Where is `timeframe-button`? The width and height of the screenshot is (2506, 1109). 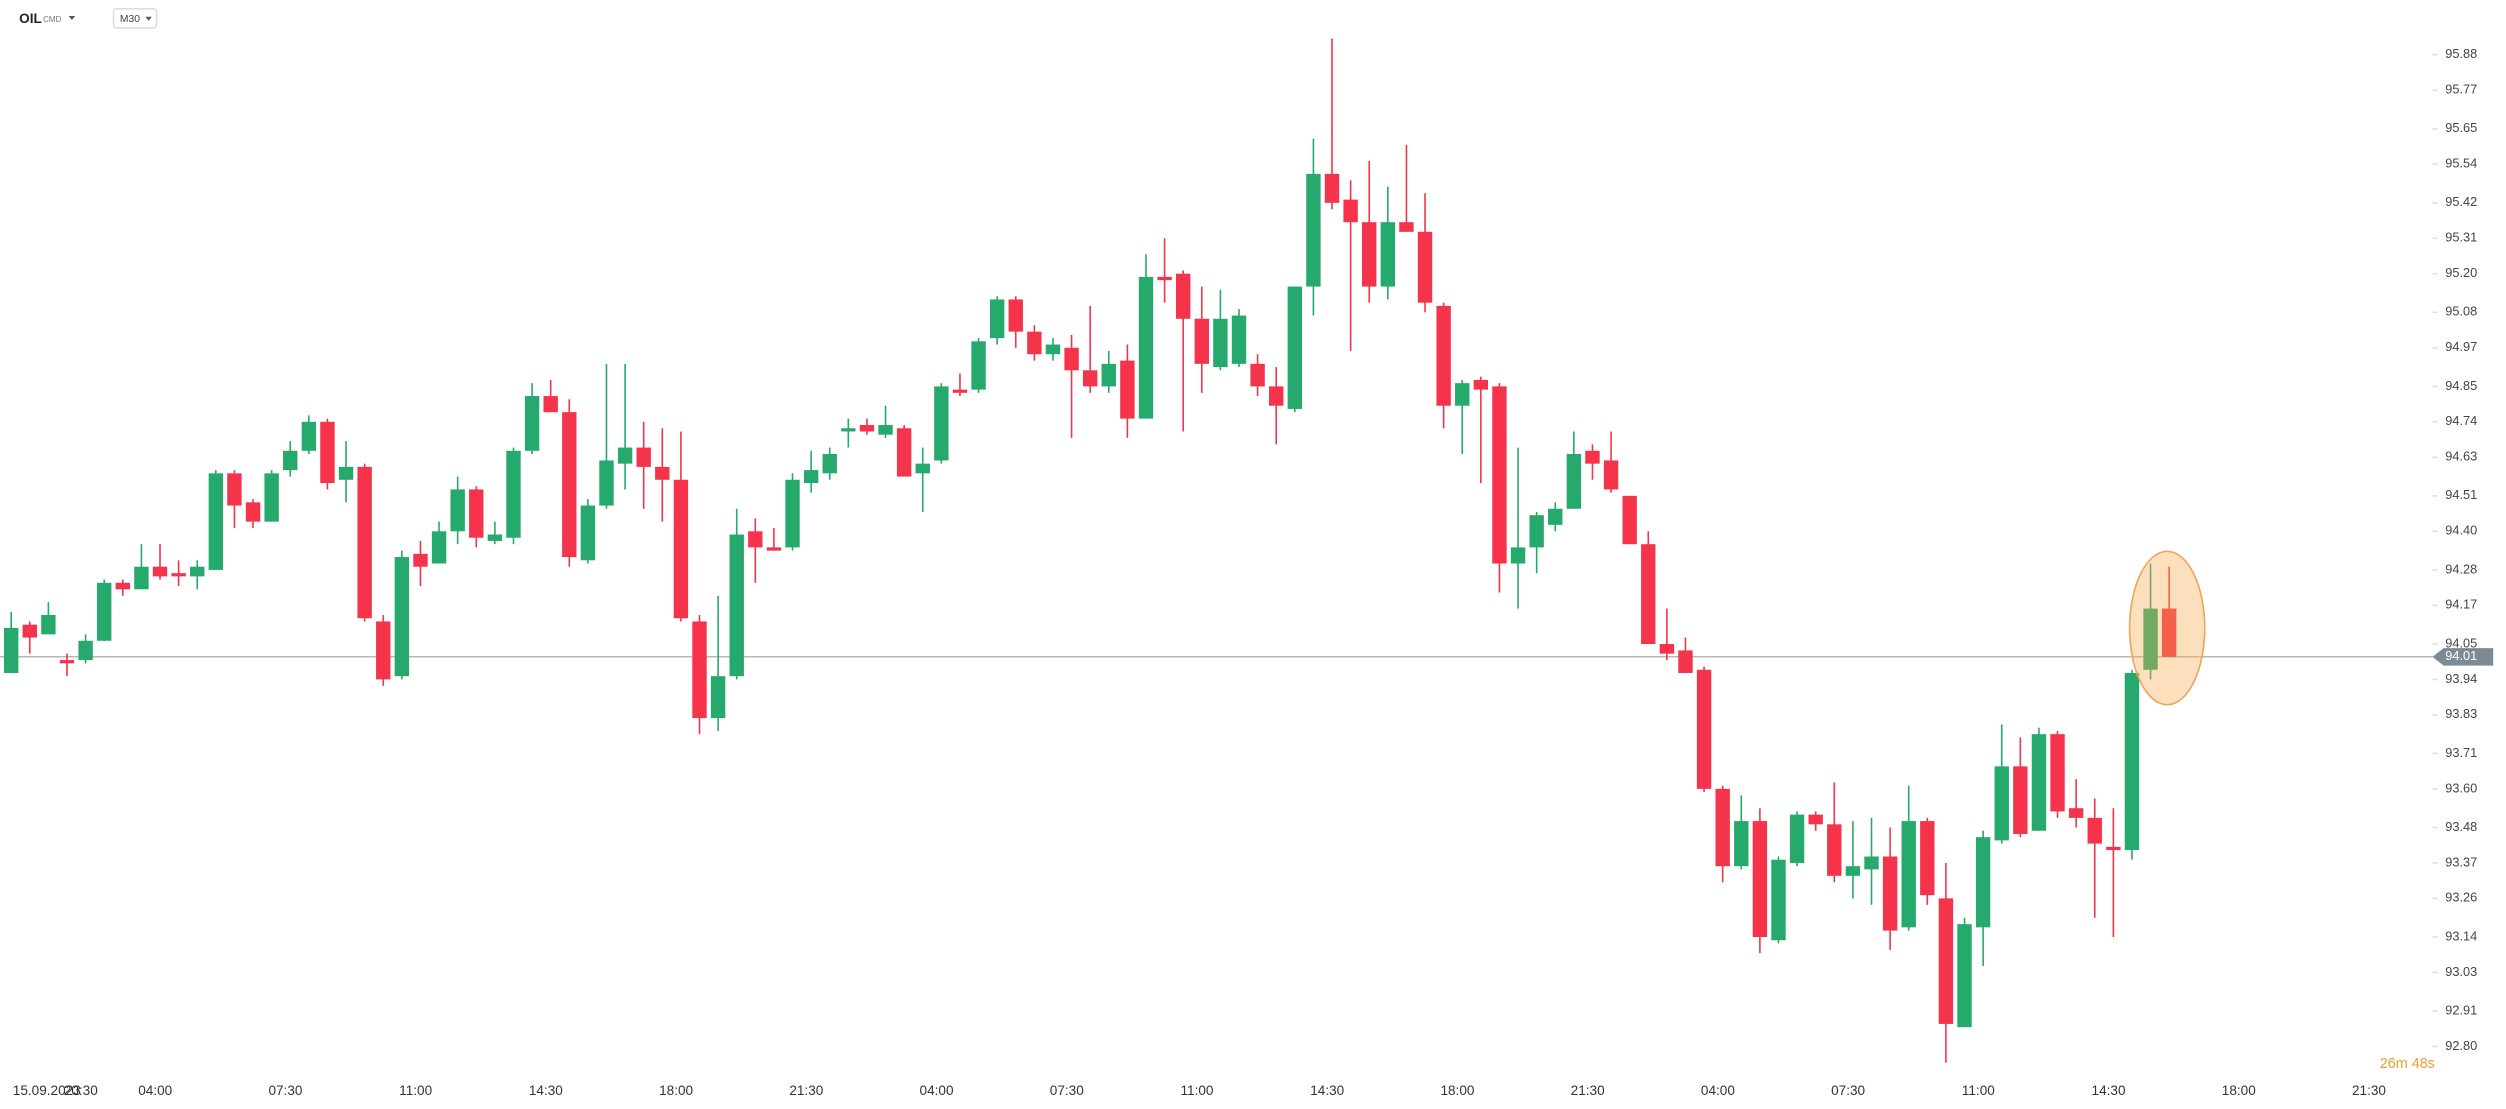
timeframe-button is located at coordinates (135, 18).